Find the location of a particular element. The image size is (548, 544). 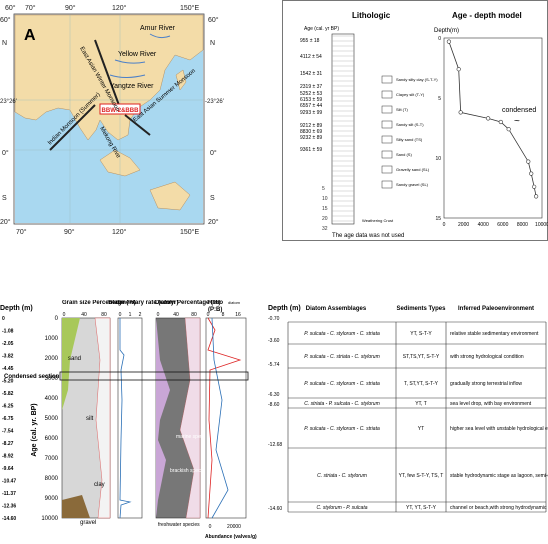

depth-tick: -8.27 is located at coordinates (8, 444).